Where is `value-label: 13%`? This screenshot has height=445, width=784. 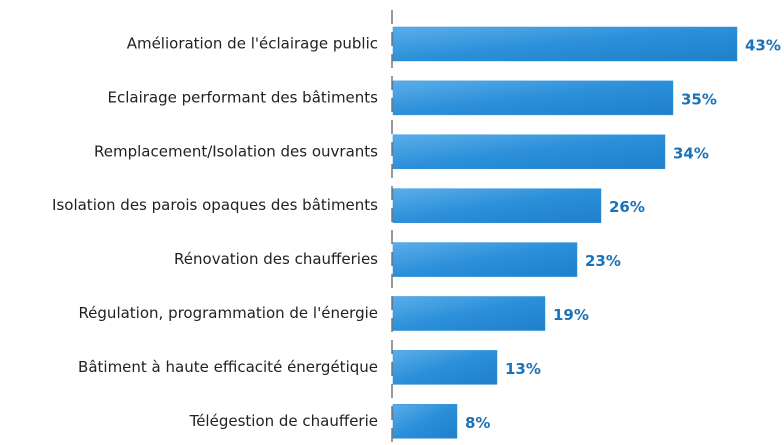
value-label: 13% is located at coordinates (523, 369).